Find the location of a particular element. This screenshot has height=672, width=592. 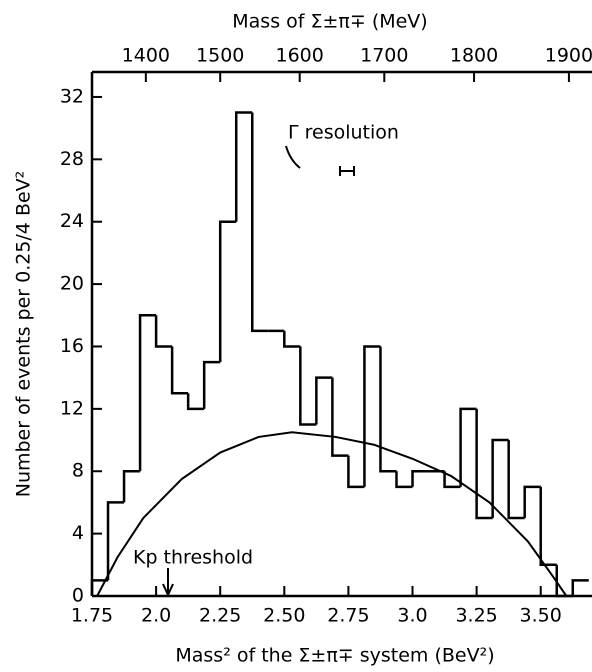

x-tick-label: 2.0 is located at coordinates (156, 616).